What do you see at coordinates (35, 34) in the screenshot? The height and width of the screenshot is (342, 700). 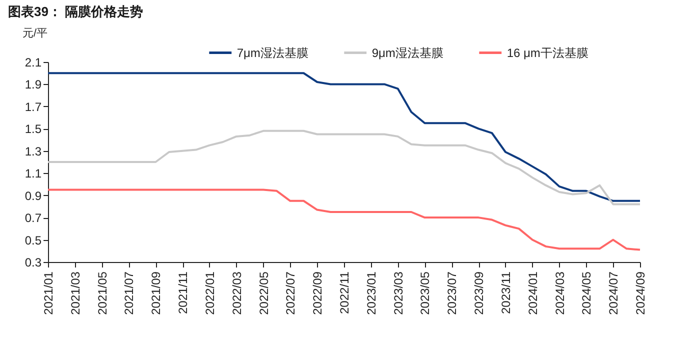 I see `y-axis-title: 元/平` at bounding box center [35, 34].